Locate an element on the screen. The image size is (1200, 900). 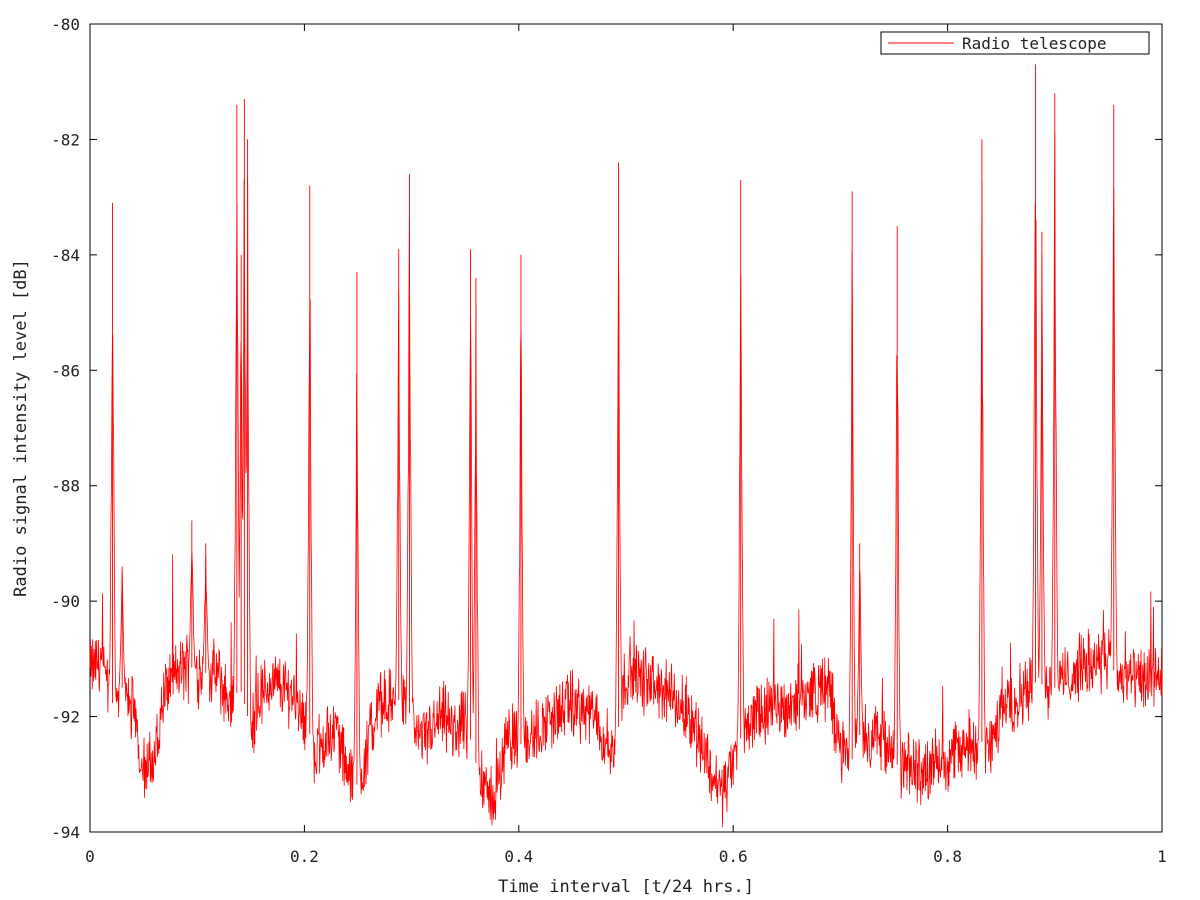
legend: Radio telescope is located at coordinates (1015, 43).